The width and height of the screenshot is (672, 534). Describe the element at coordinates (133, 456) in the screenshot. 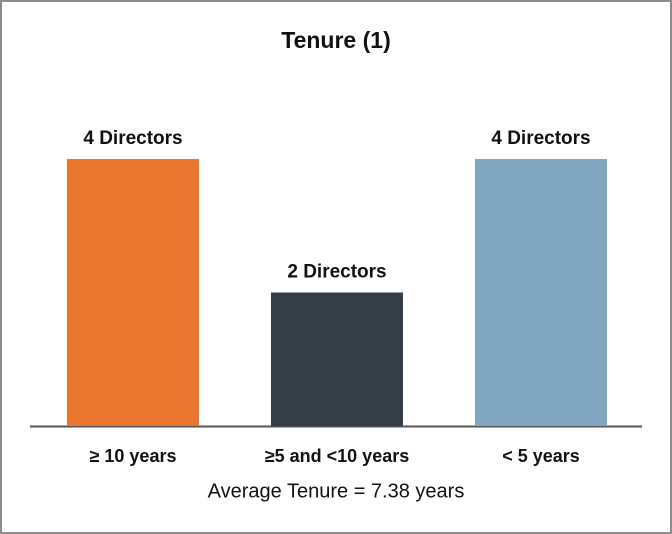

I see `x-tick-label: ≥ 10 years` at that location.